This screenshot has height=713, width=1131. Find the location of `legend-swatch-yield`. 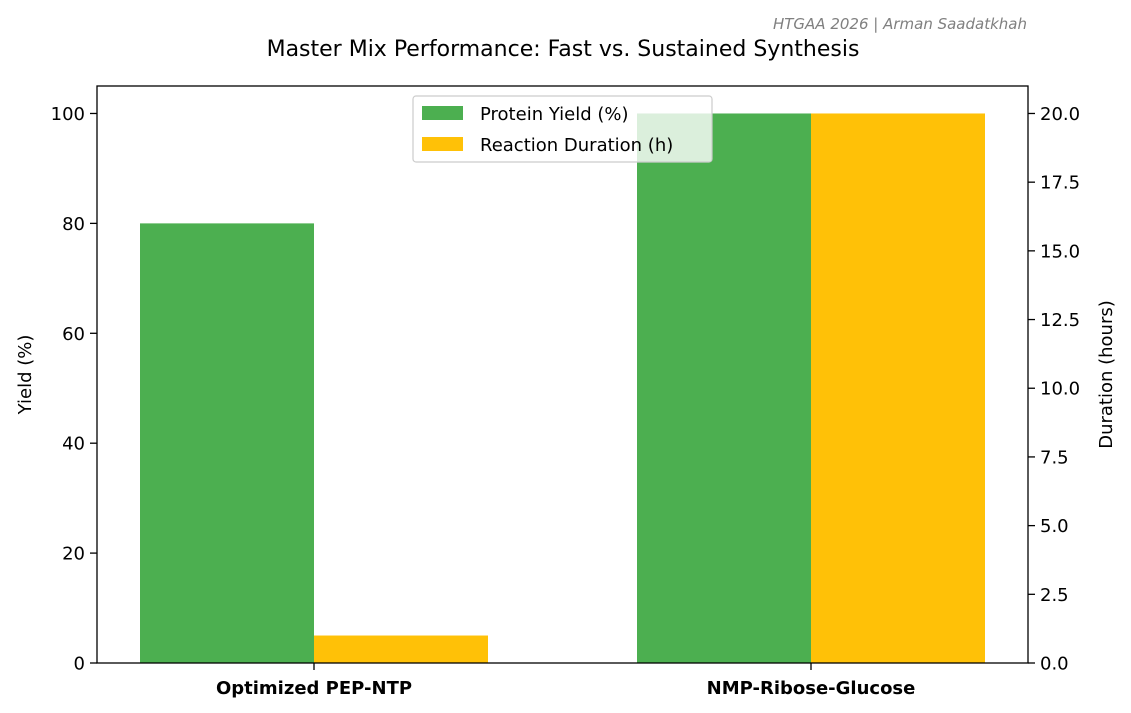

legend-swatch-yield is located at coordinates (442, 113).